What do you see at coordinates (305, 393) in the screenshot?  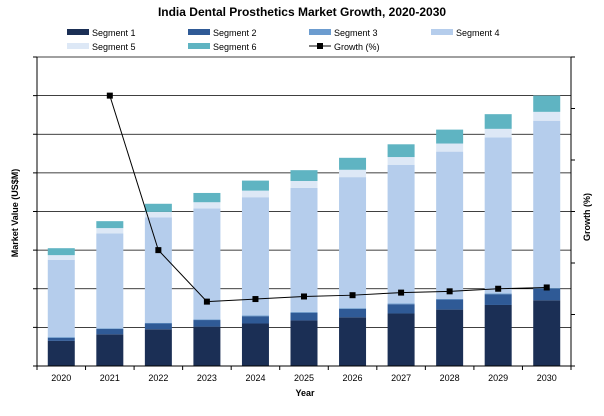 I see `x-axis-title: Year` at bounding box center [305, 393].